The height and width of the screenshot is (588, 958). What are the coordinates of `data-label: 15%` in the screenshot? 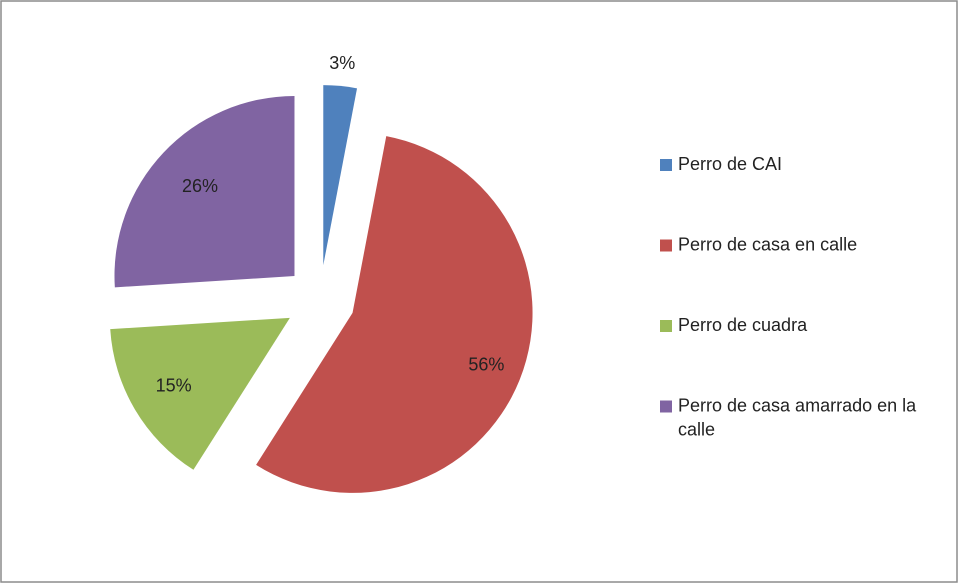 It's located at (174, 385).